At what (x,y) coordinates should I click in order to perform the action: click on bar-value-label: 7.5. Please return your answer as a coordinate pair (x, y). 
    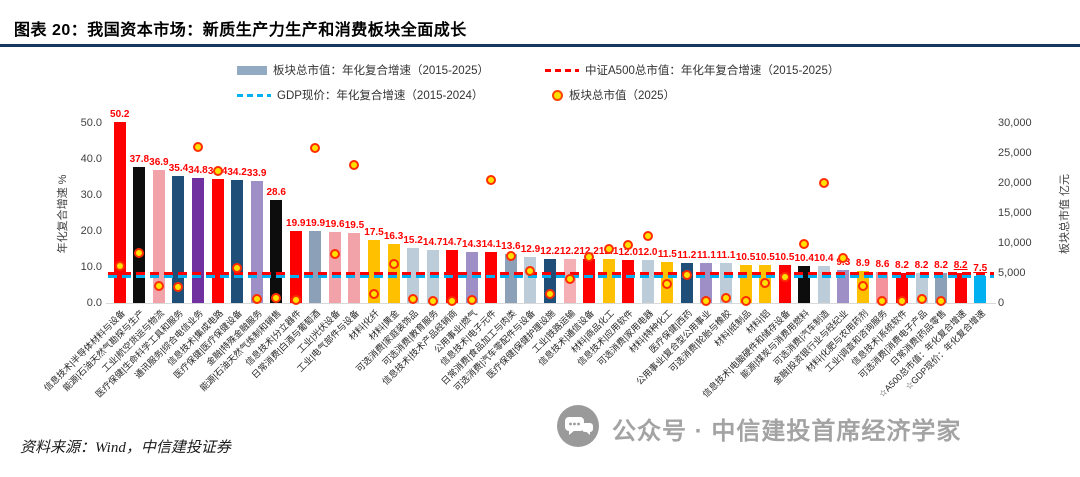
    Looking at the image, I should click on (980, 268).